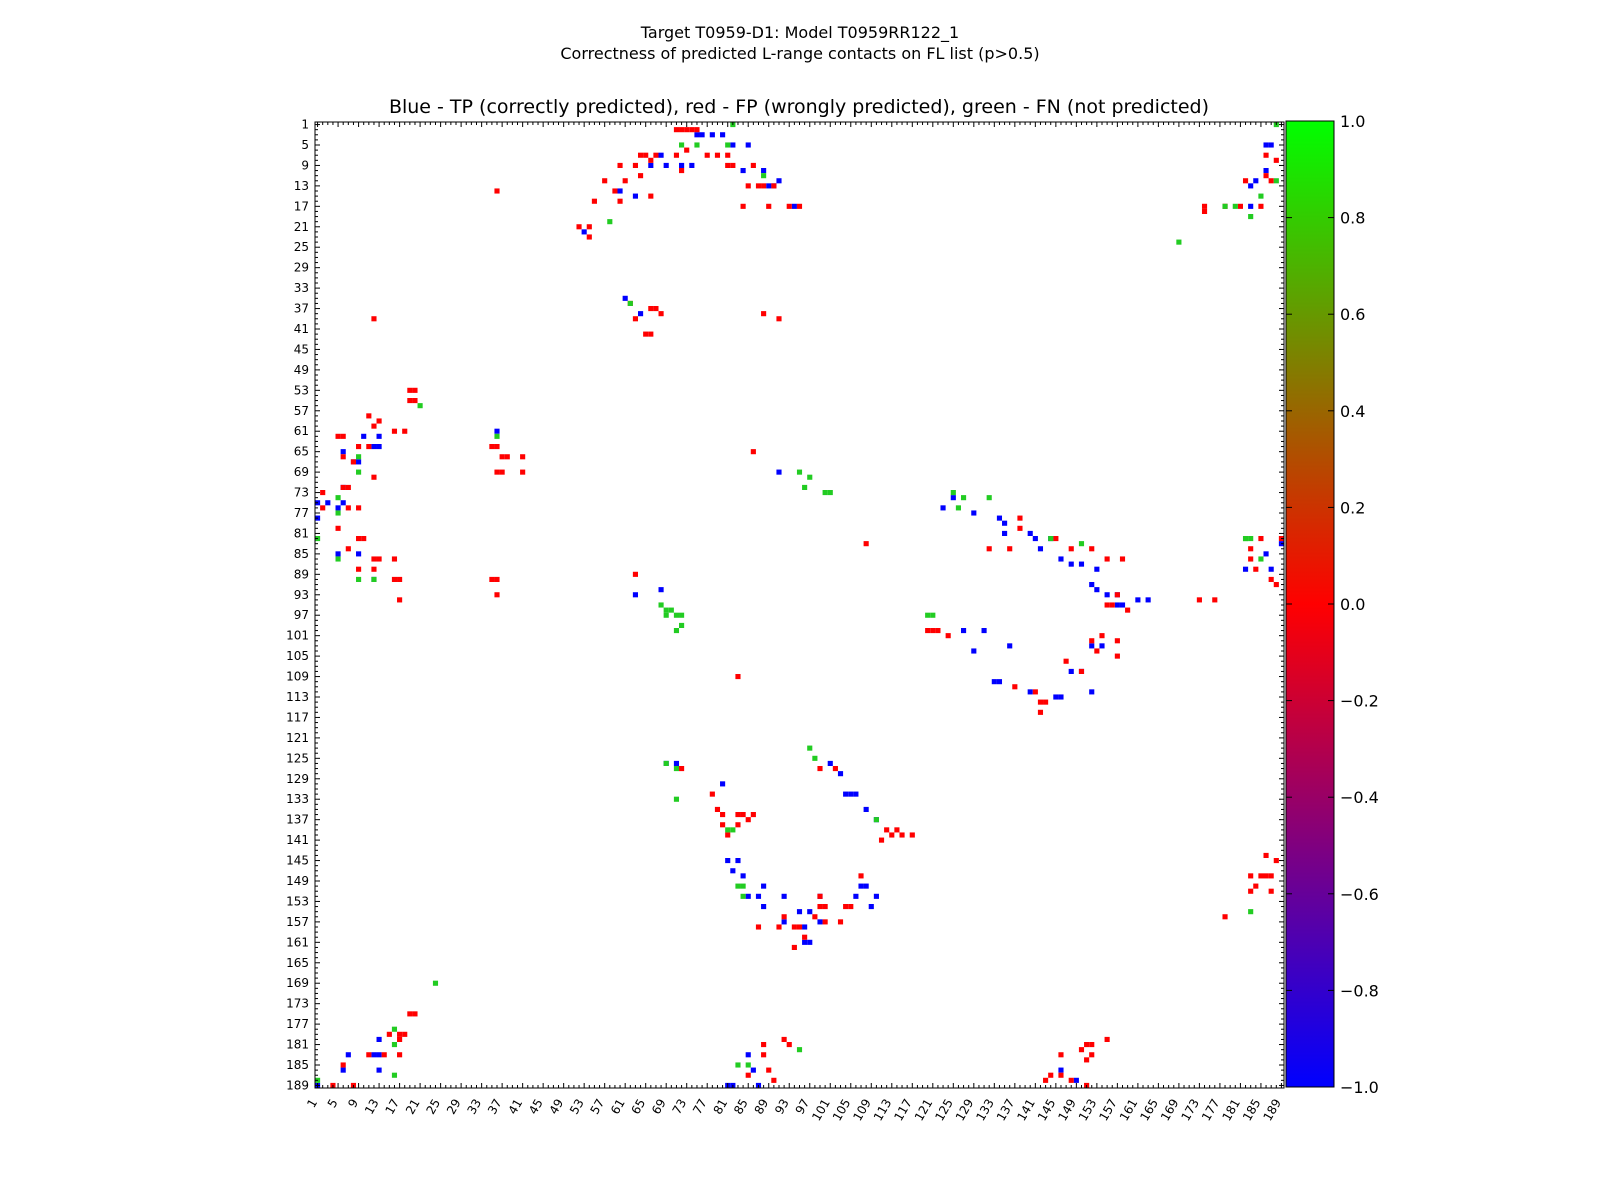 Image resolution: width=1600 pixels, height=1200 pixels. Describe the element at coordinates (1149, 1110) in the screenshot. I see `x-tick-label: 165` at that location.